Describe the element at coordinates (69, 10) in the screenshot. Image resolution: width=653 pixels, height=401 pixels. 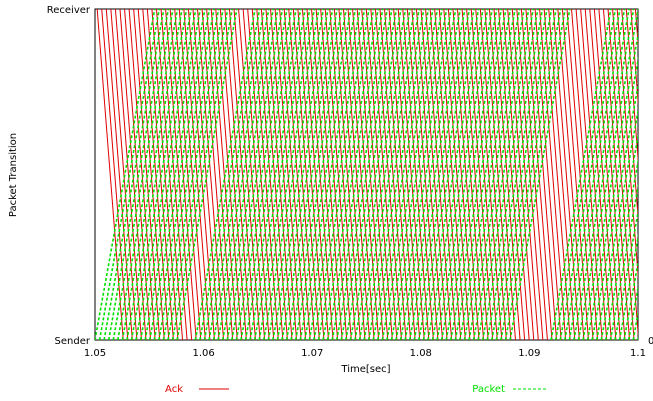
I see `y-tick-receiver: Receiver` at that location.